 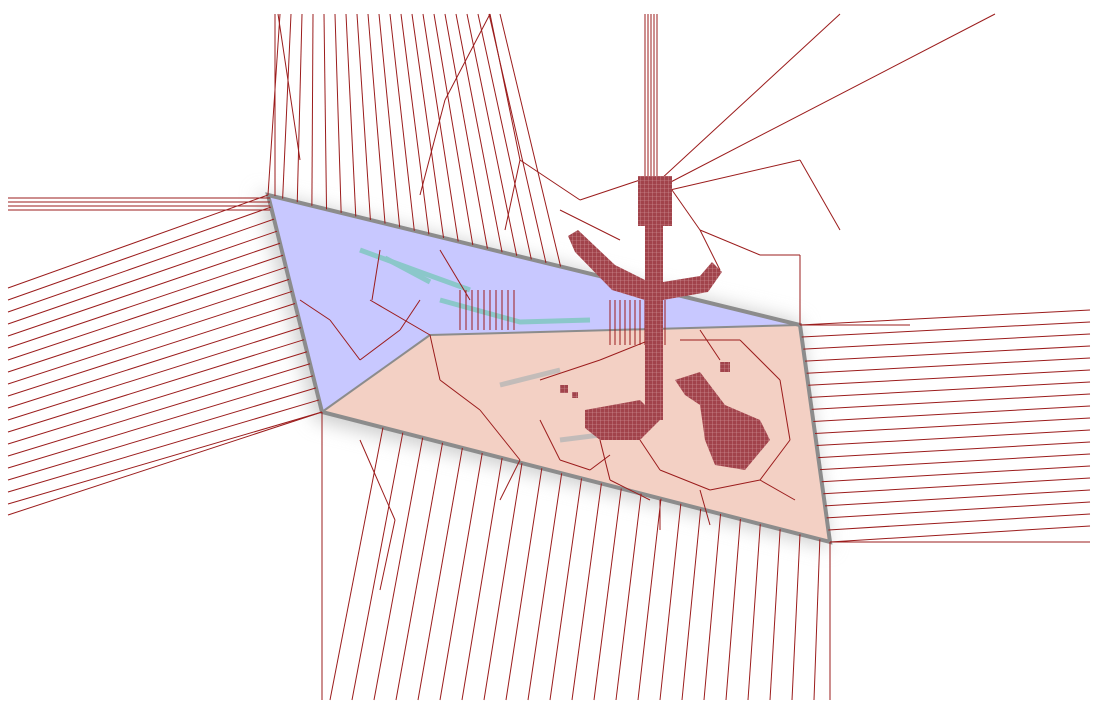 I want to click on glyph-left-arm, so click(x=606, y=265).